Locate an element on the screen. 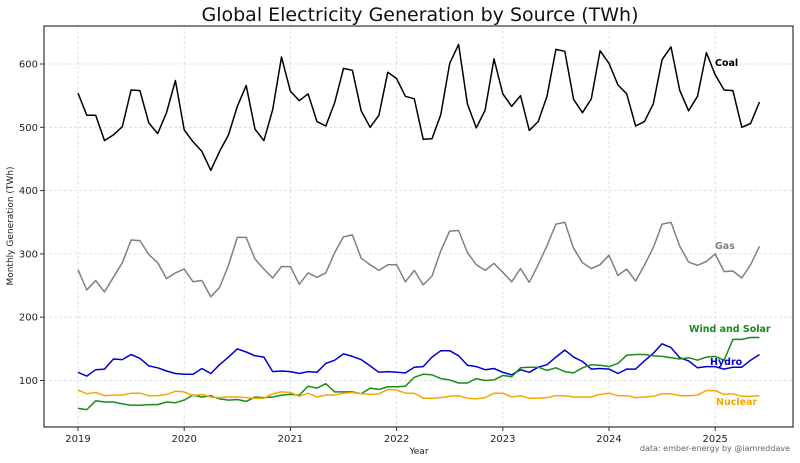 The image size is (800, 463). y-axis-label: Monthly Generation (TWh) is located at coordinates (11, 225).